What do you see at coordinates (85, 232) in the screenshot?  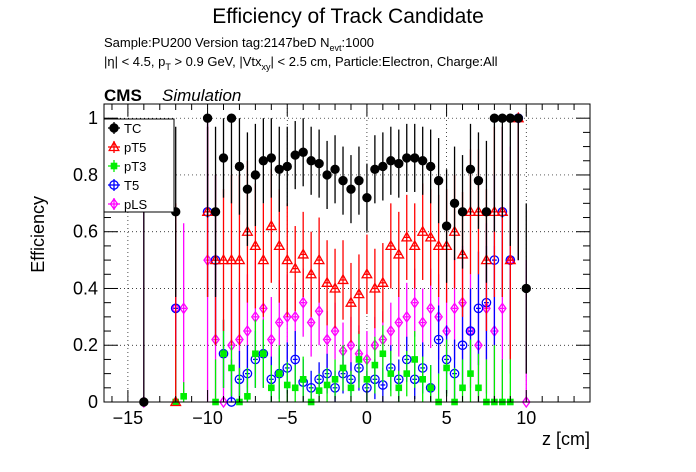 I see `y-tick-label: 0.6` at bounding box center [85, 232].